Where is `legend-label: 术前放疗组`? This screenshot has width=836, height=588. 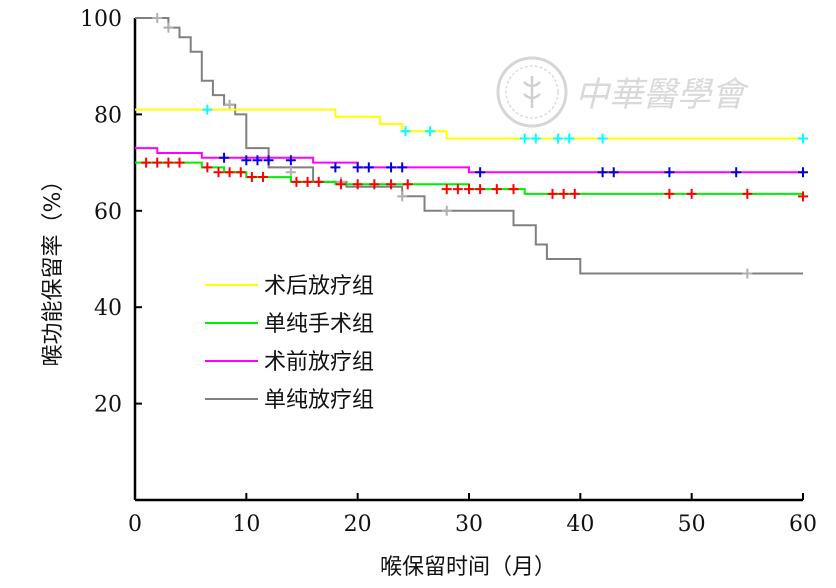 legend-label: 术前放疗组 is located at coordinates (319, 362).